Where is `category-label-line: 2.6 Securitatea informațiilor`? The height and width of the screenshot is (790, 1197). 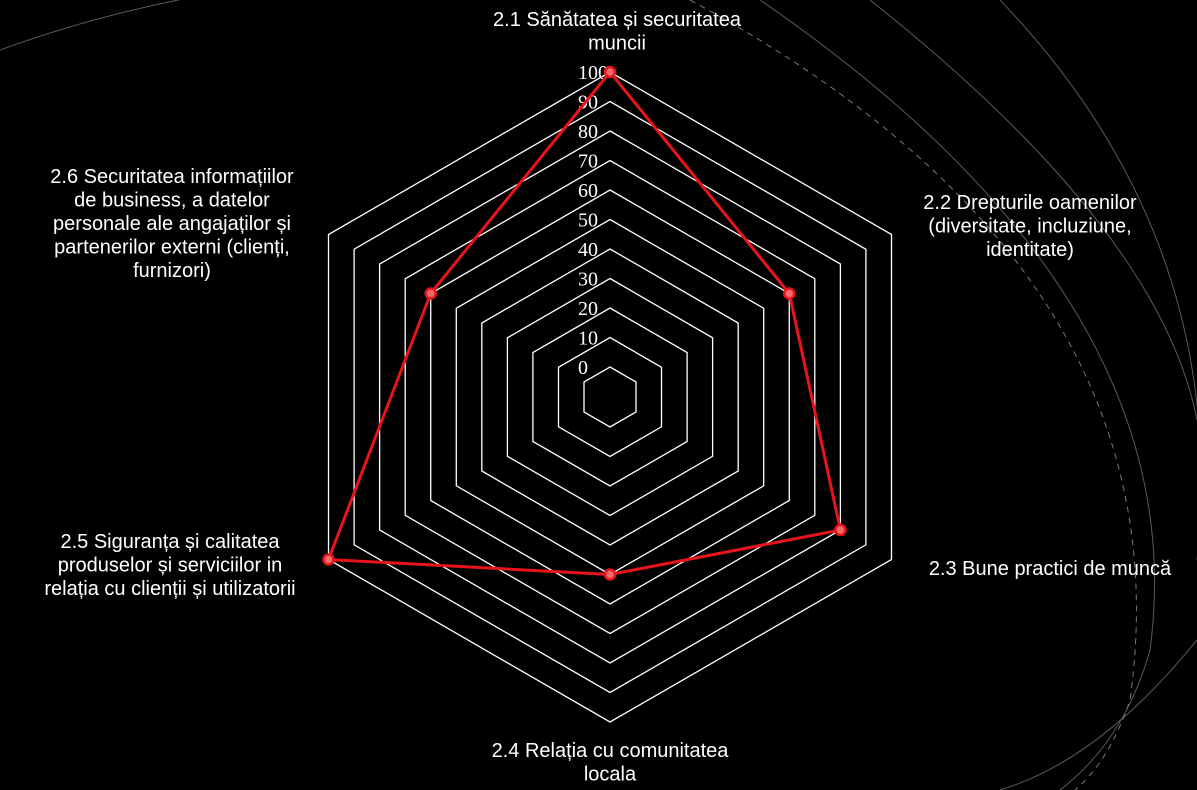 category-label-line: 2.6 Securitatea informațiilor is located at coordinates (172, 177).